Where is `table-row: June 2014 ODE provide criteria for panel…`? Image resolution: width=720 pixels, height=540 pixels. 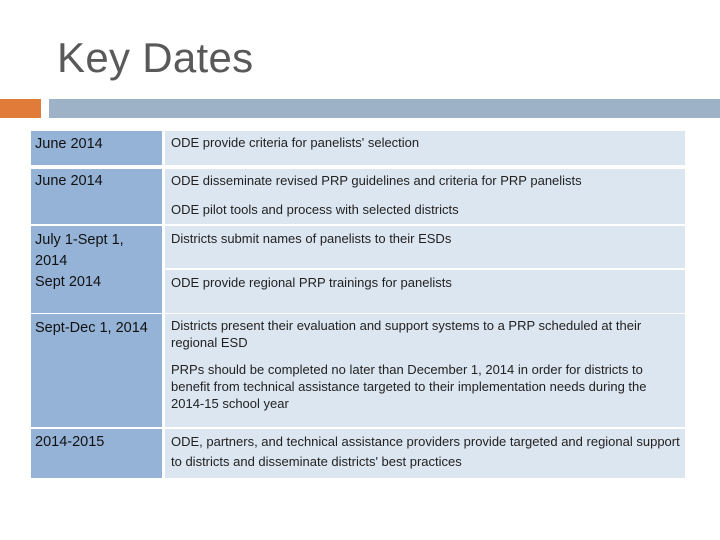
table-row: June 2014 ODE provide criteria for panel… is located at coordinates (358, 148).